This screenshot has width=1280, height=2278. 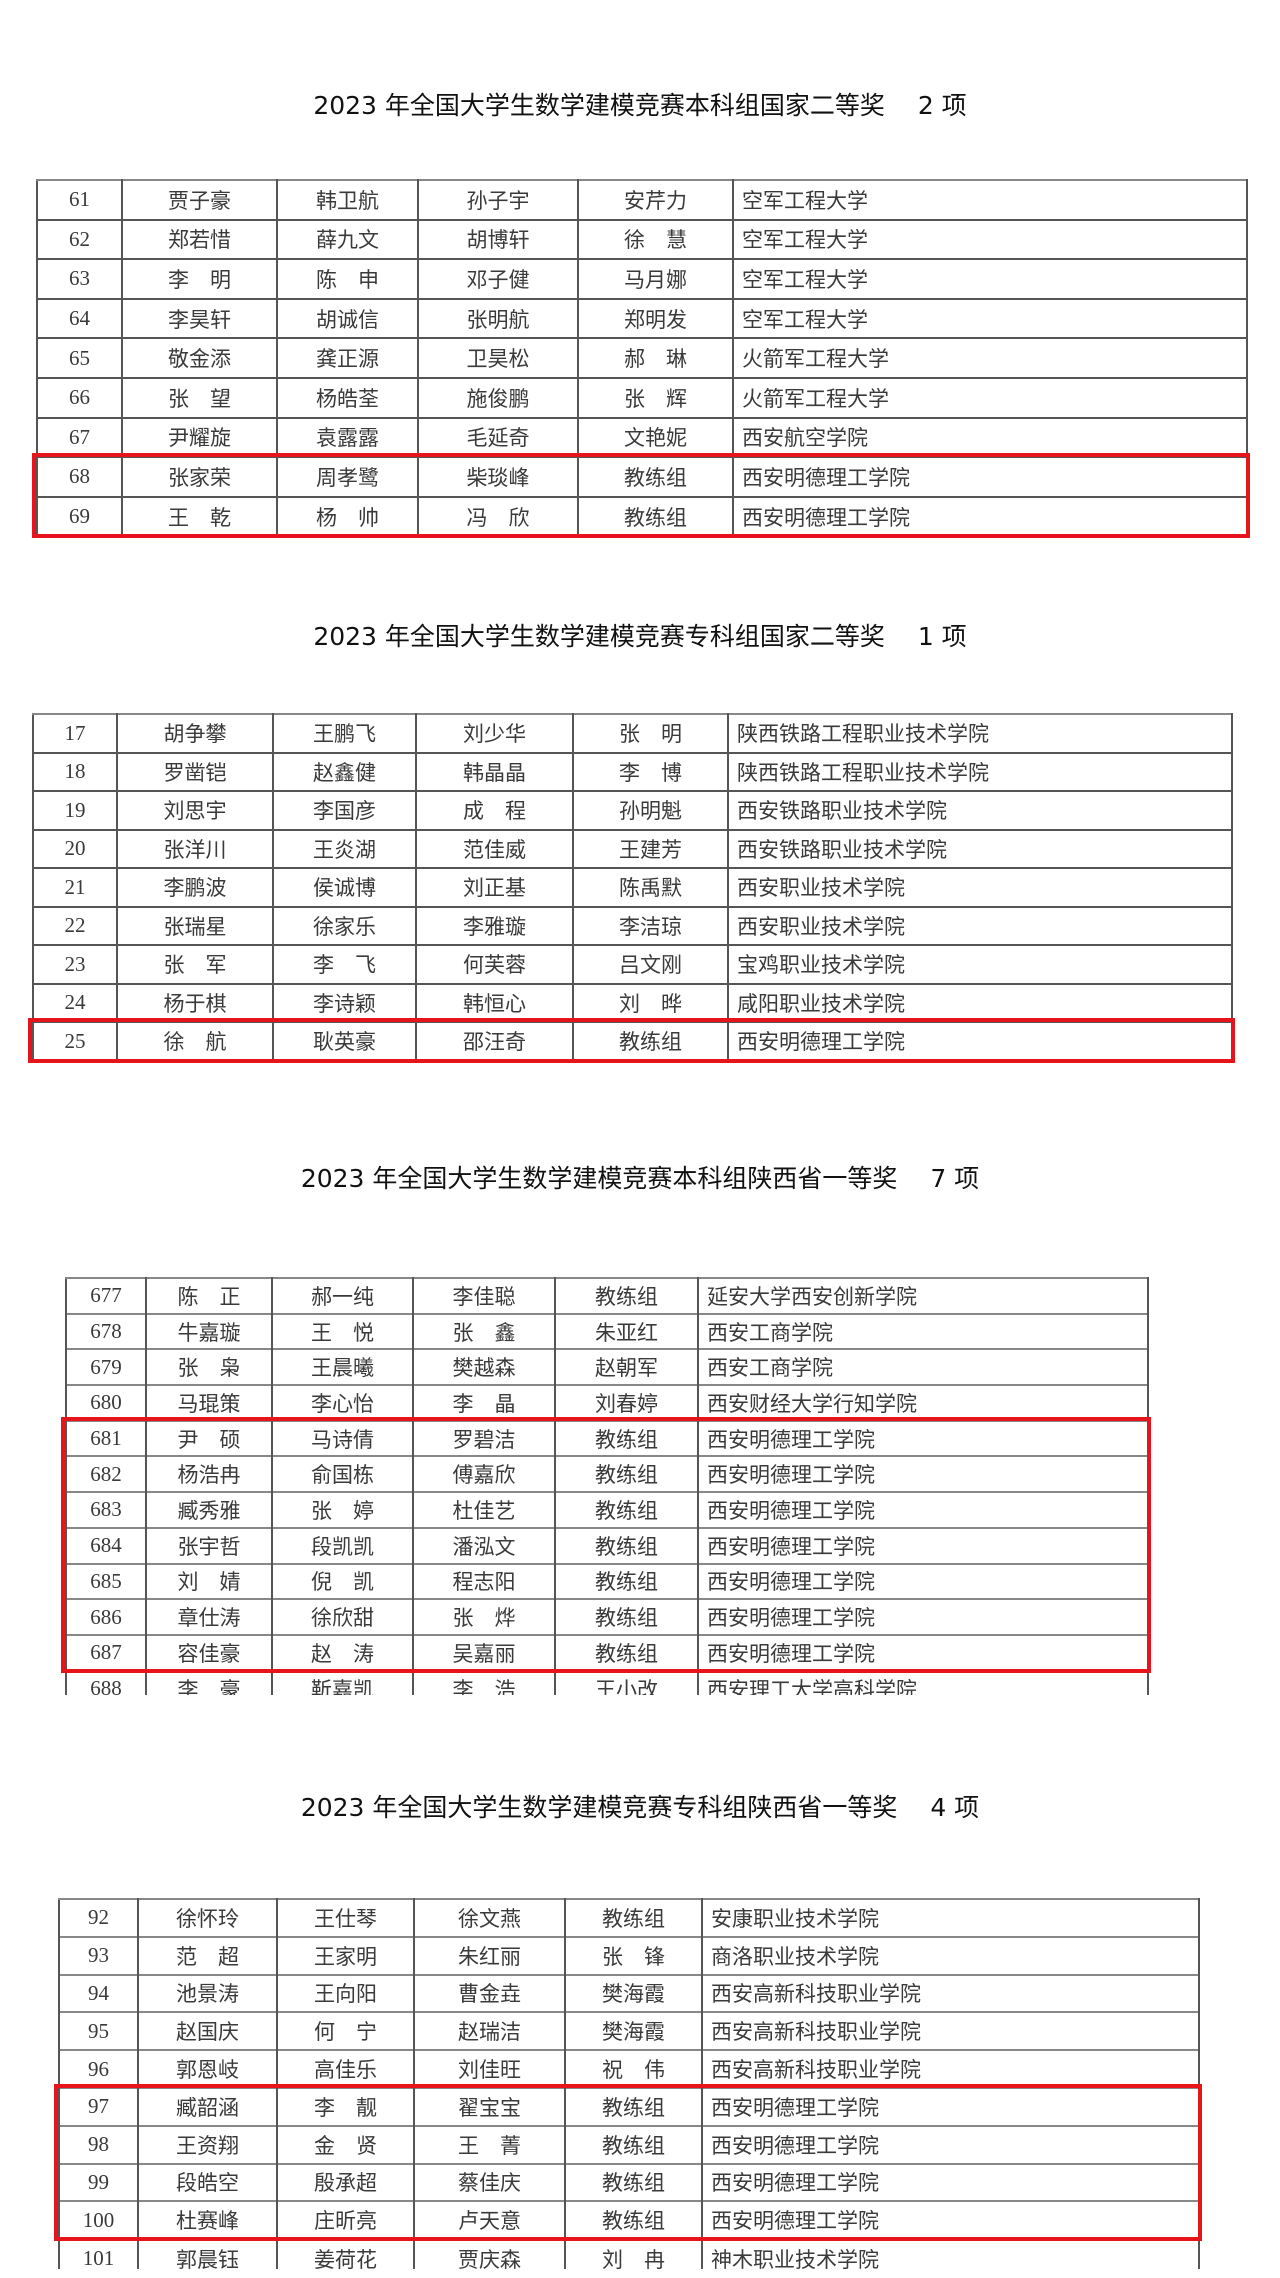 What do you see at coordinates (629, 1993) in the screenshot?
I see `table-row: 94 池景涛 王向阳 曹金垚 樊海霞 西安高新科技职业学院` at bounding box center [629, 1993].